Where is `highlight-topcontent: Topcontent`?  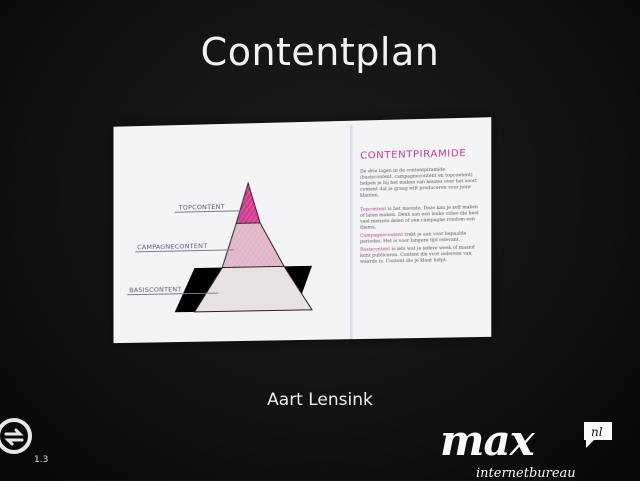 highlight-topcontent: Topcontent is located at coordinates (373, 210).